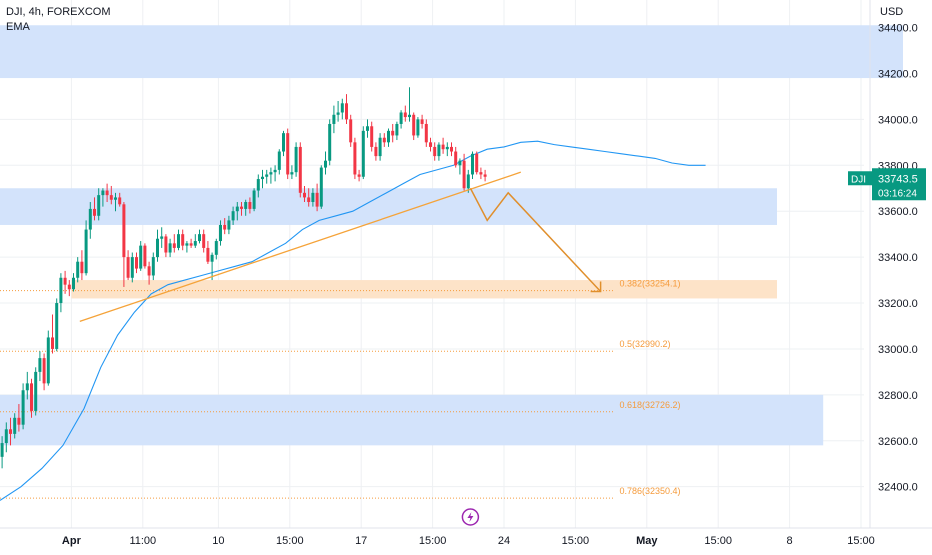 This screenshot has width=932, height=555. I want to click on projection-arrowhead, so click(596, 287).